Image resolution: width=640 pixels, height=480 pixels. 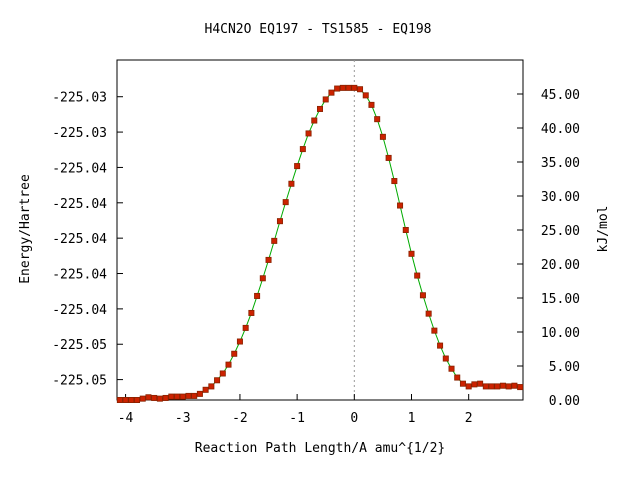 What do you see at coordinates (560, 231) in the screenshot?
I see `right-tick-label: 25.00` at bounding box center [560, 231].